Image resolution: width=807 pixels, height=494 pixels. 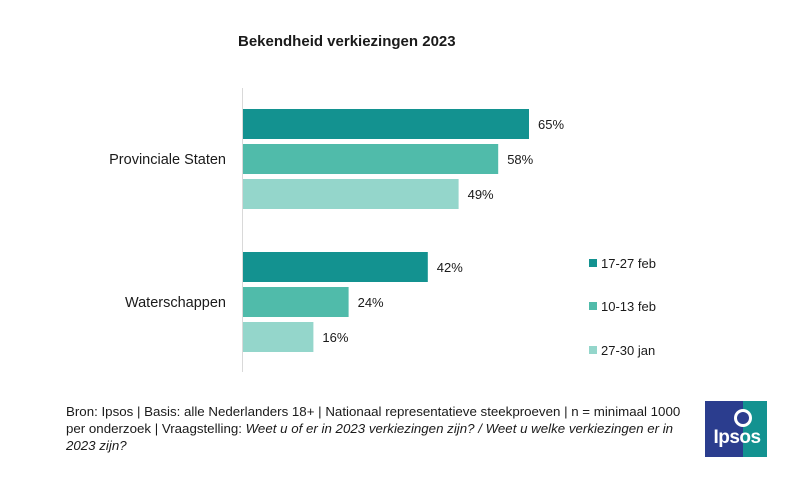 What do you see at coordinates (628, 350) in the screenshot?
I see `legend-label: 27-30 jan` at bounding box center [628, 350].